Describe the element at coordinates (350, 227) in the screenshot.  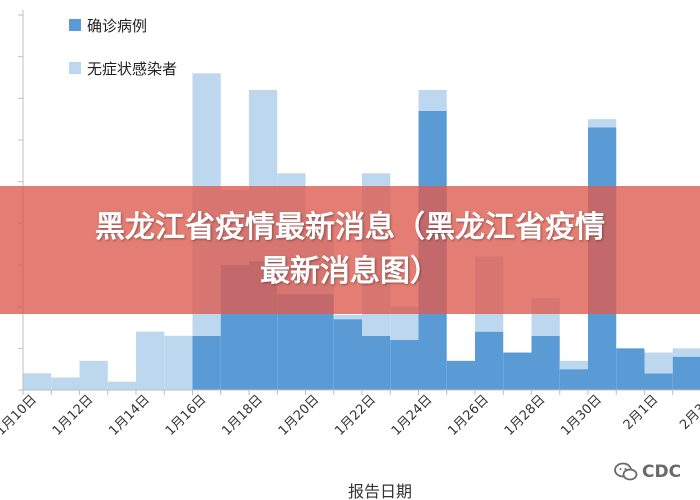
I see `banner-title-line-1: 黑龙江省疫情最新消息（黑龙江省疫情` at that location.